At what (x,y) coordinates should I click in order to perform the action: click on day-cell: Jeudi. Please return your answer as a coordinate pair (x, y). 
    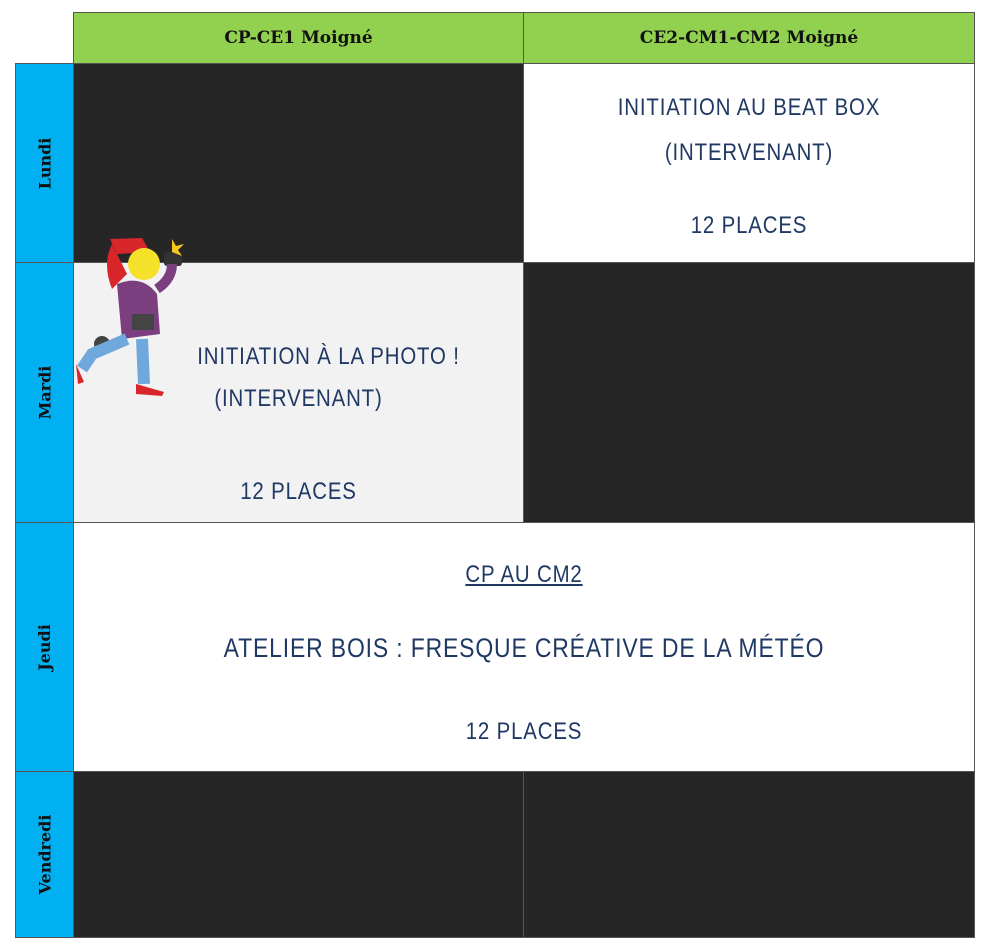
    Looking at the image, I should click on (44, 647).